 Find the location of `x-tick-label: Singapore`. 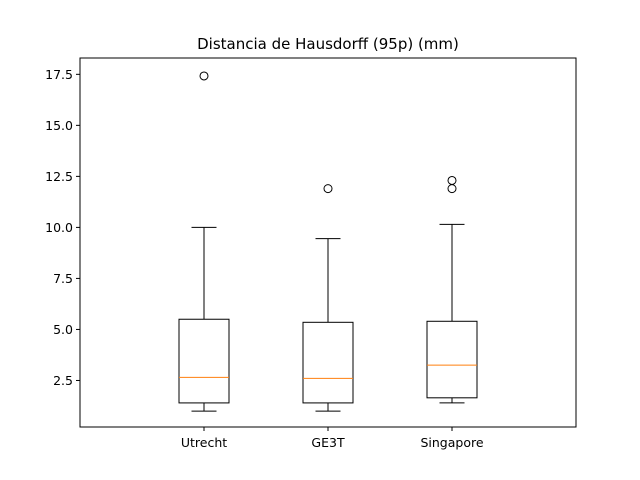

x-tick-label: Singapore is located at coordinates (451, 442).